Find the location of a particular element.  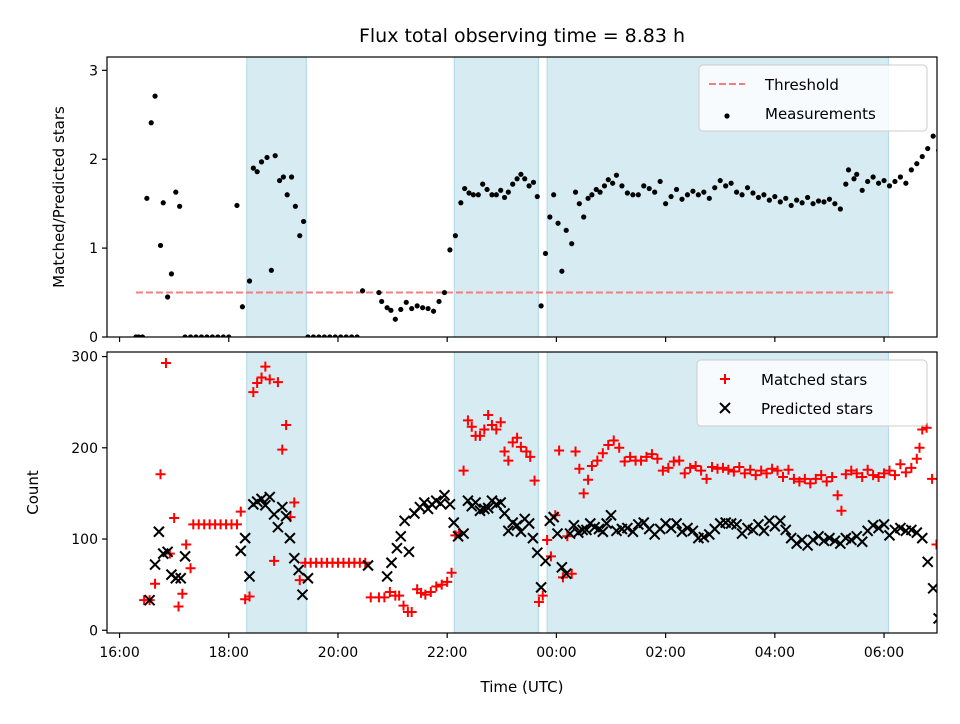

legend-label: Predicted stars is located at coordinates (817, 409).